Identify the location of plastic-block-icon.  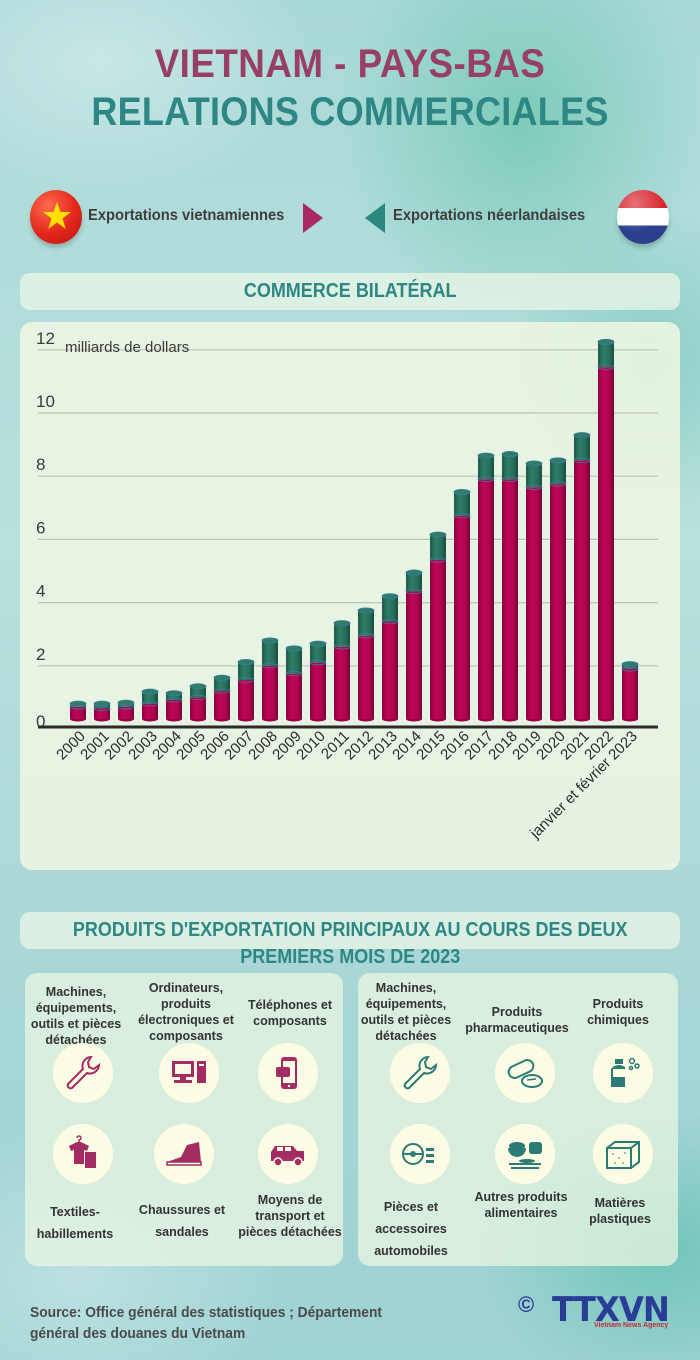
(623, 1154).